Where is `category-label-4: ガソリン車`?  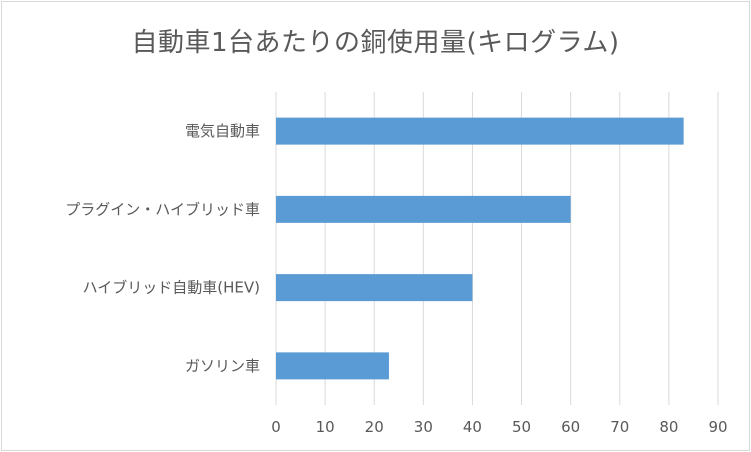 category-label-4: ガソリン車 is located at coordinates (222, 366).